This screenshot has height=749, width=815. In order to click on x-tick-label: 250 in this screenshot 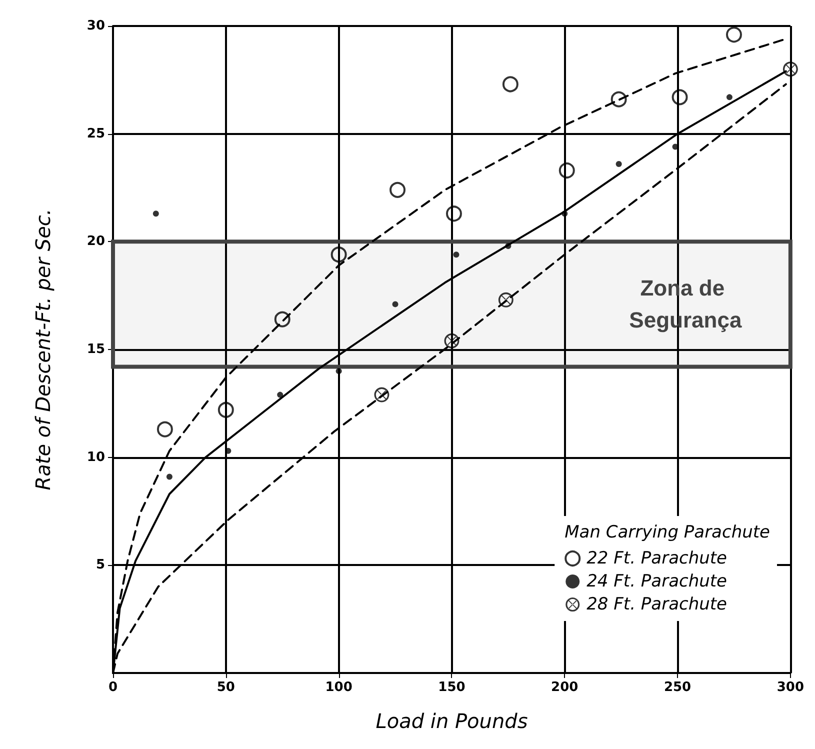, I will do `click(678, 687)`.